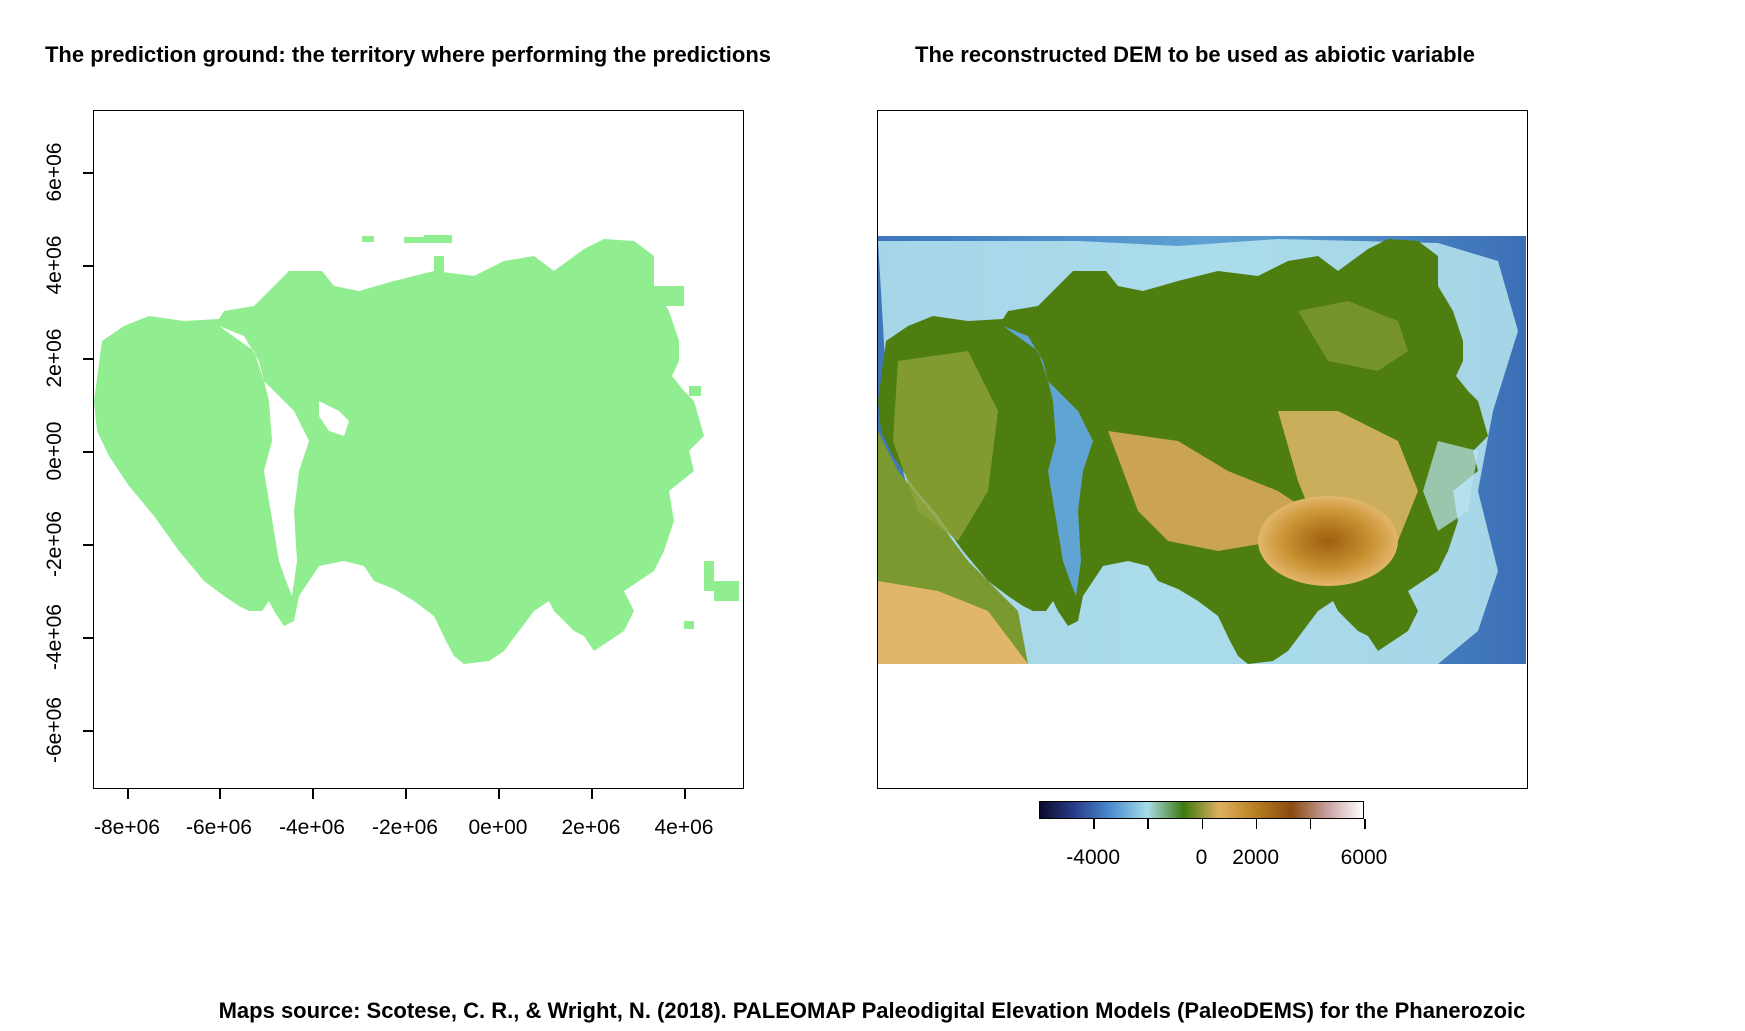 The height and width of the screenshot is (1031, 1745). Describe the element at coordinates (264, 461) in the screenshot. I see `inland-sea-gap` at that location.